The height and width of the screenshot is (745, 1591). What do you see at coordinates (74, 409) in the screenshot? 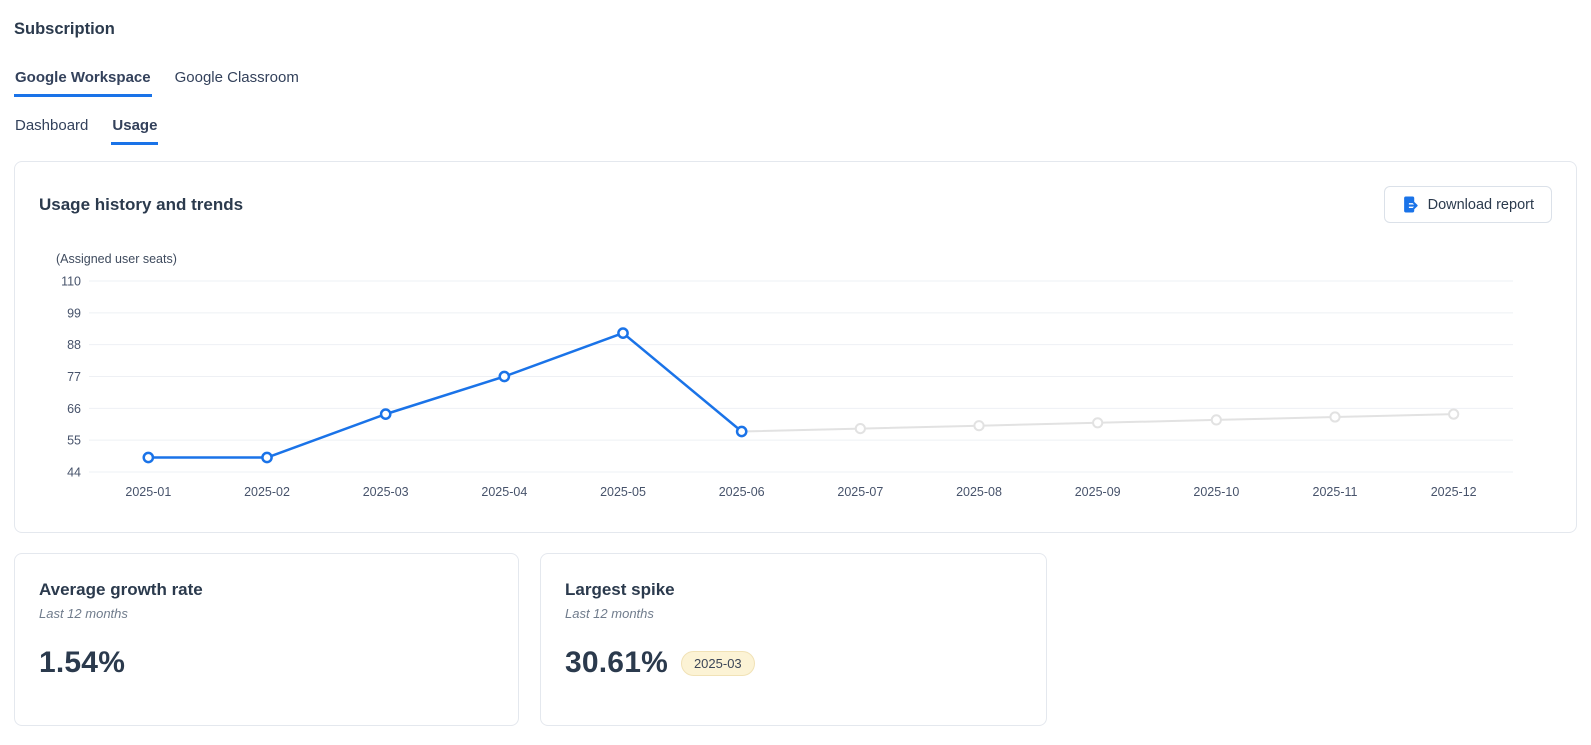
I see `y-tick-label: 66` at bounding box center [74, 409].